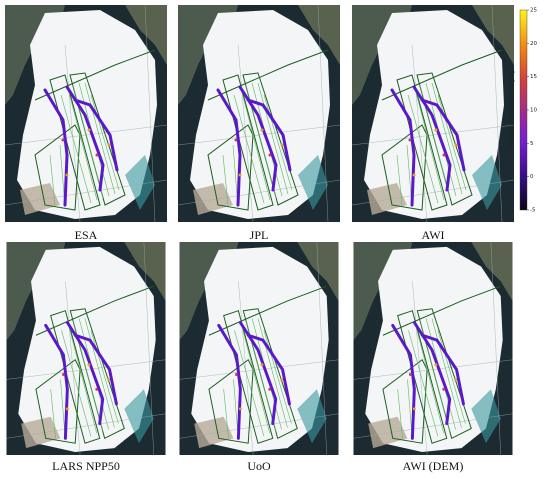  What do you see at coordinates (433, 466) in the screenshot?
I see `panel-label: AWI (DEM)` at bounding box center [433, 466].